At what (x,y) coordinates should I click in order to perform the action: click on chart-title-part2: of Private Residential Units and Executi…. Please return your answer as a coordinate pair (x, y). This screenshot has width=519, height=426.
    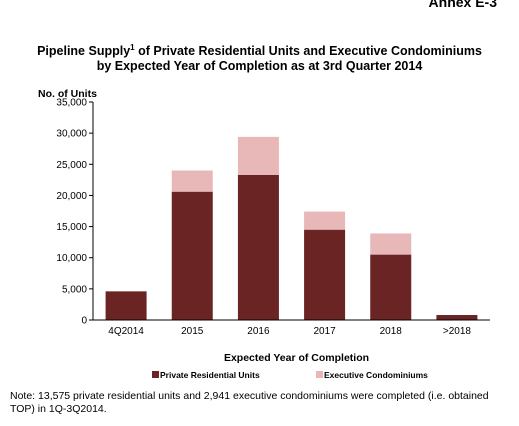
    Looking at the image, I should click on (308, 51).